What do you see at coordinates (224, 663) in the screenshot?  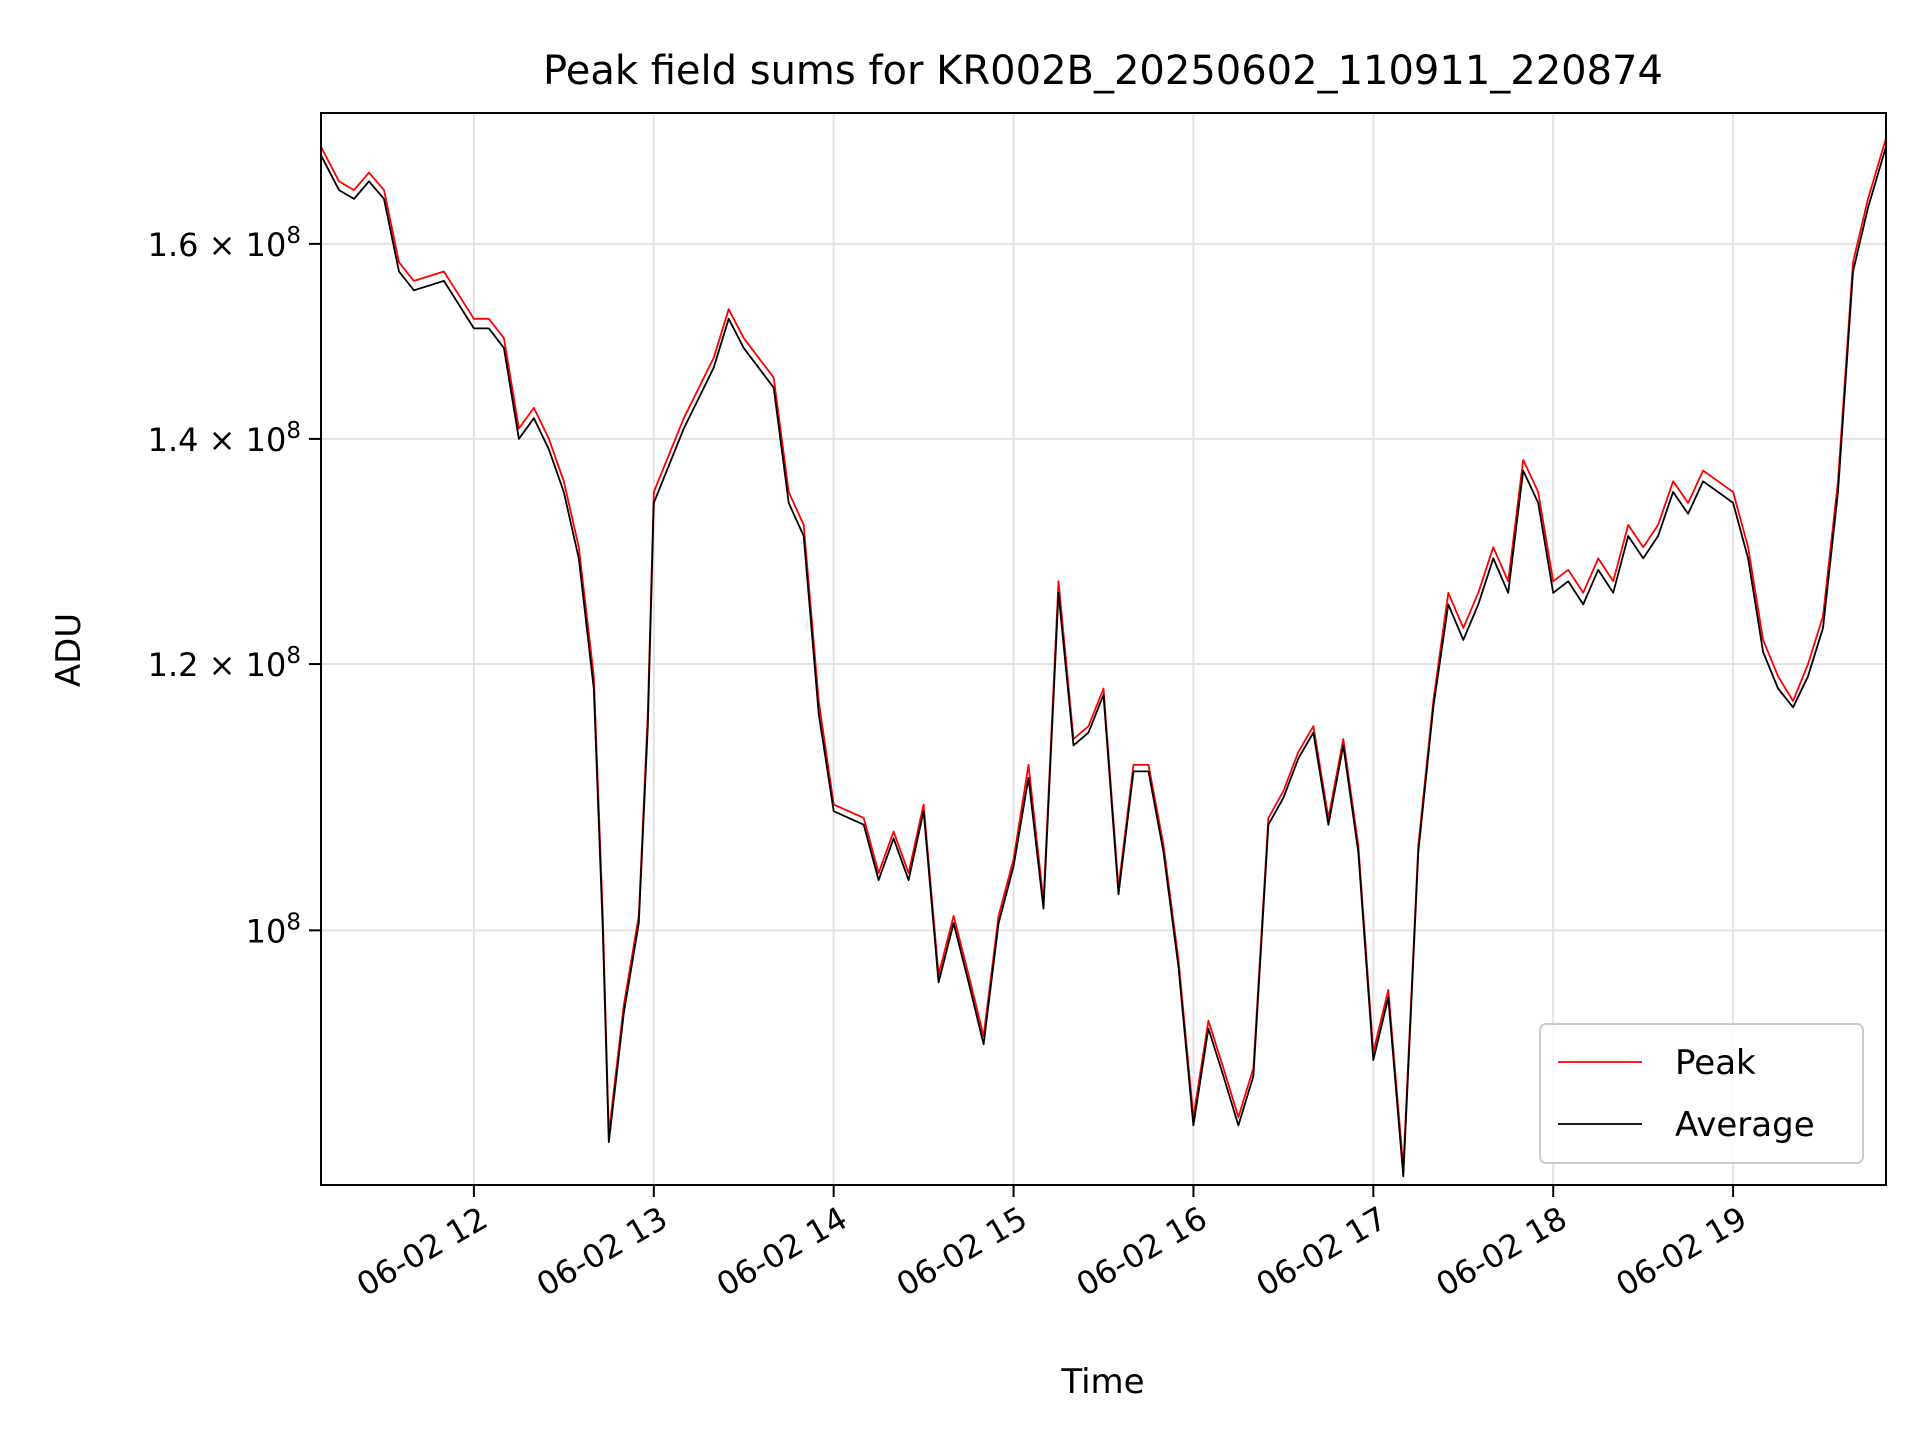 I see `y-tick-label: 1.2 × 108` at bounding box center [224, 663].